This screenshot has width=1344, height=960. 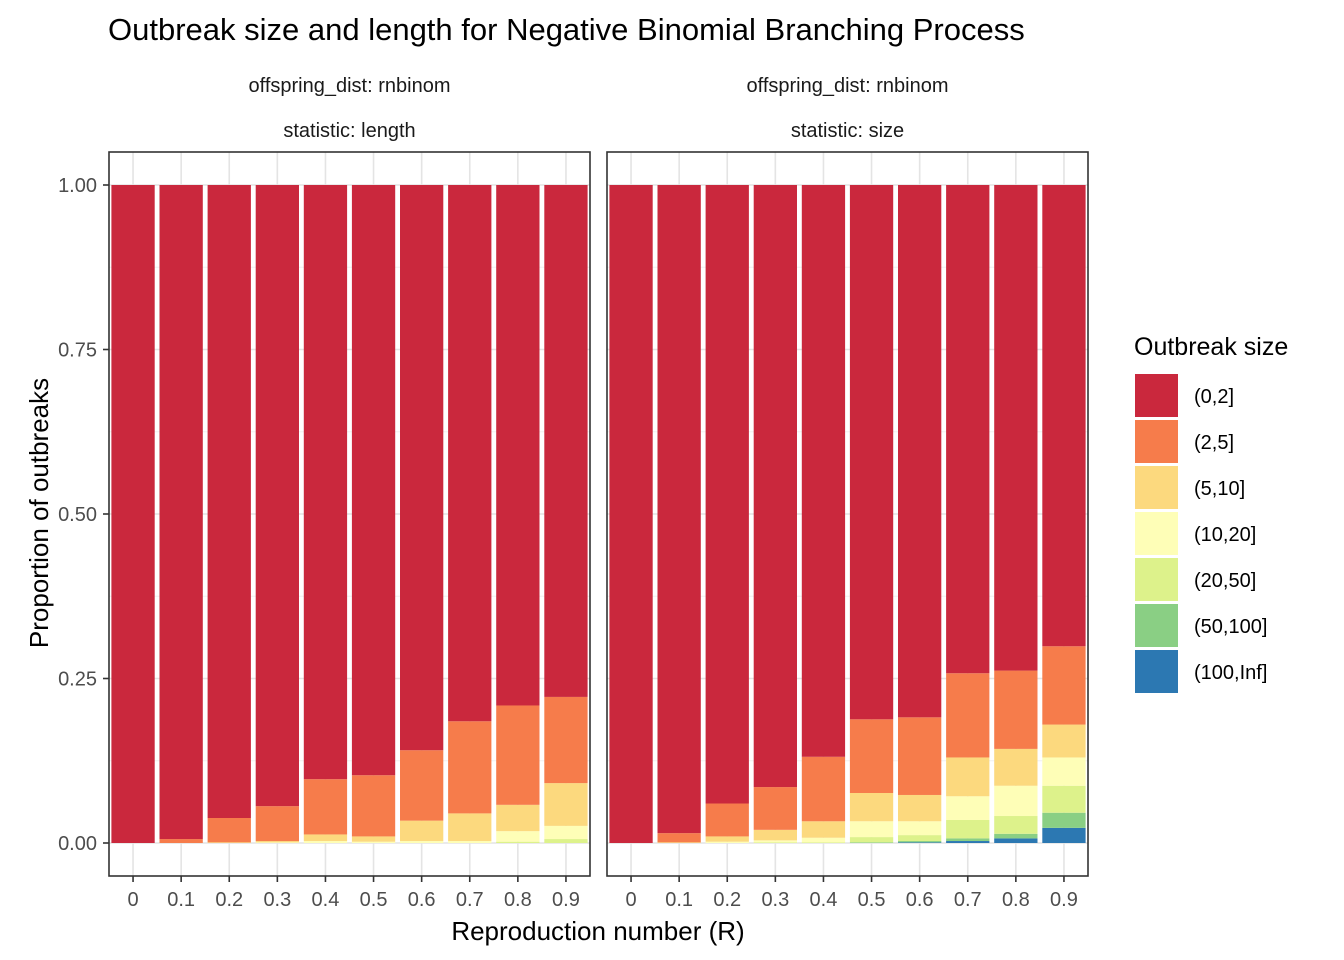 What do you see at coordinates (77, 680) in the screenshot?
I see `y-tick-label: 0.25` at bounding box center [77, 680].